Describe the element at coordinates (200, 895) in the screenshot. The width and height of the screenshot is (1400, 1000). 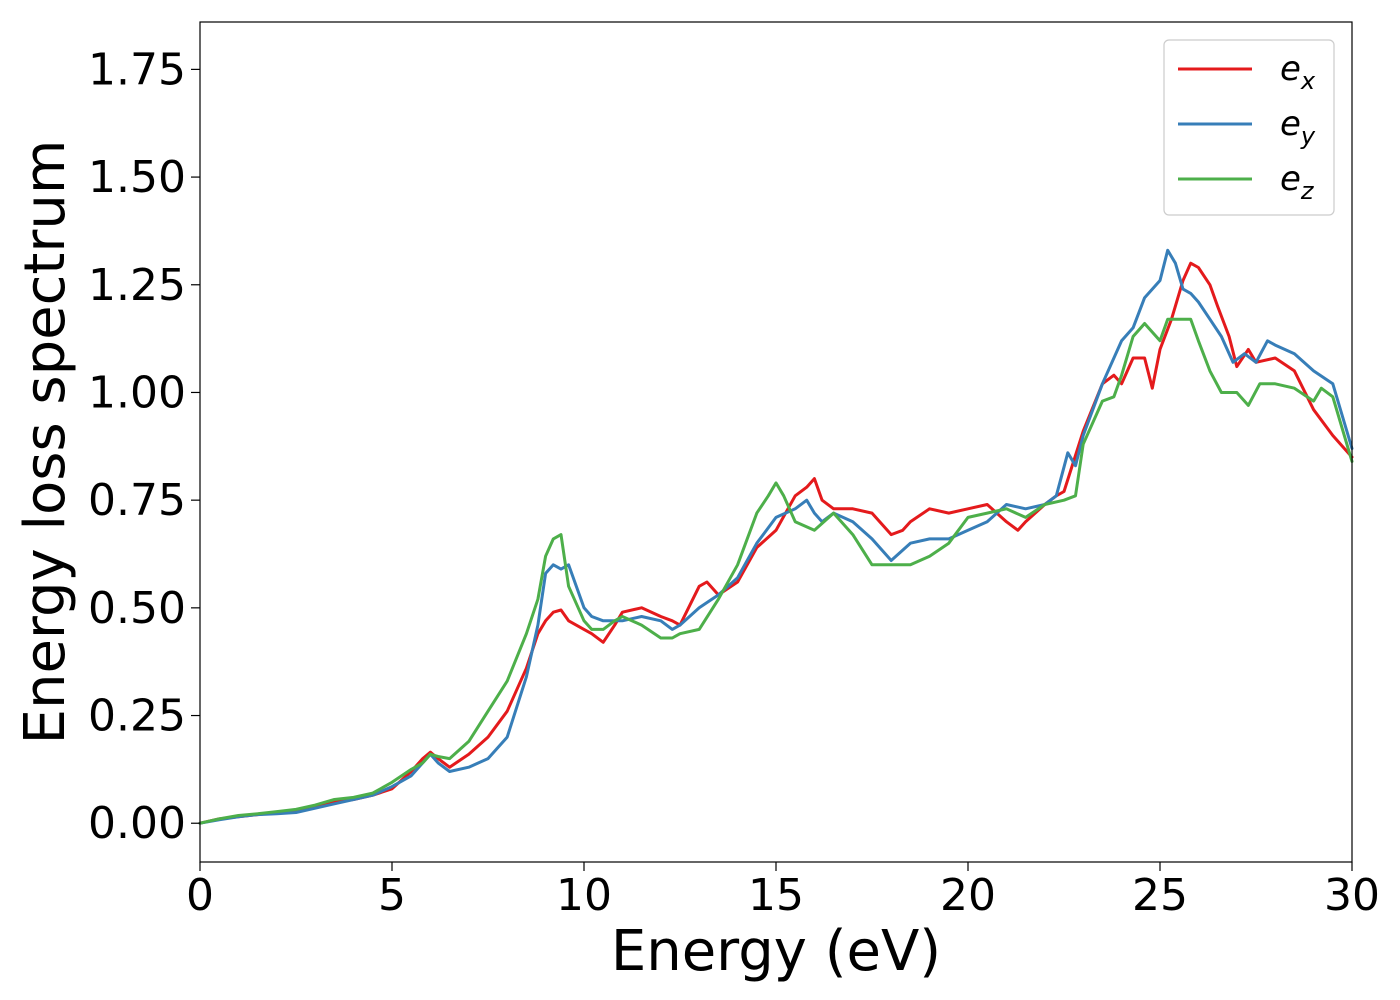
I see `x-tick-label: 0` at that location.